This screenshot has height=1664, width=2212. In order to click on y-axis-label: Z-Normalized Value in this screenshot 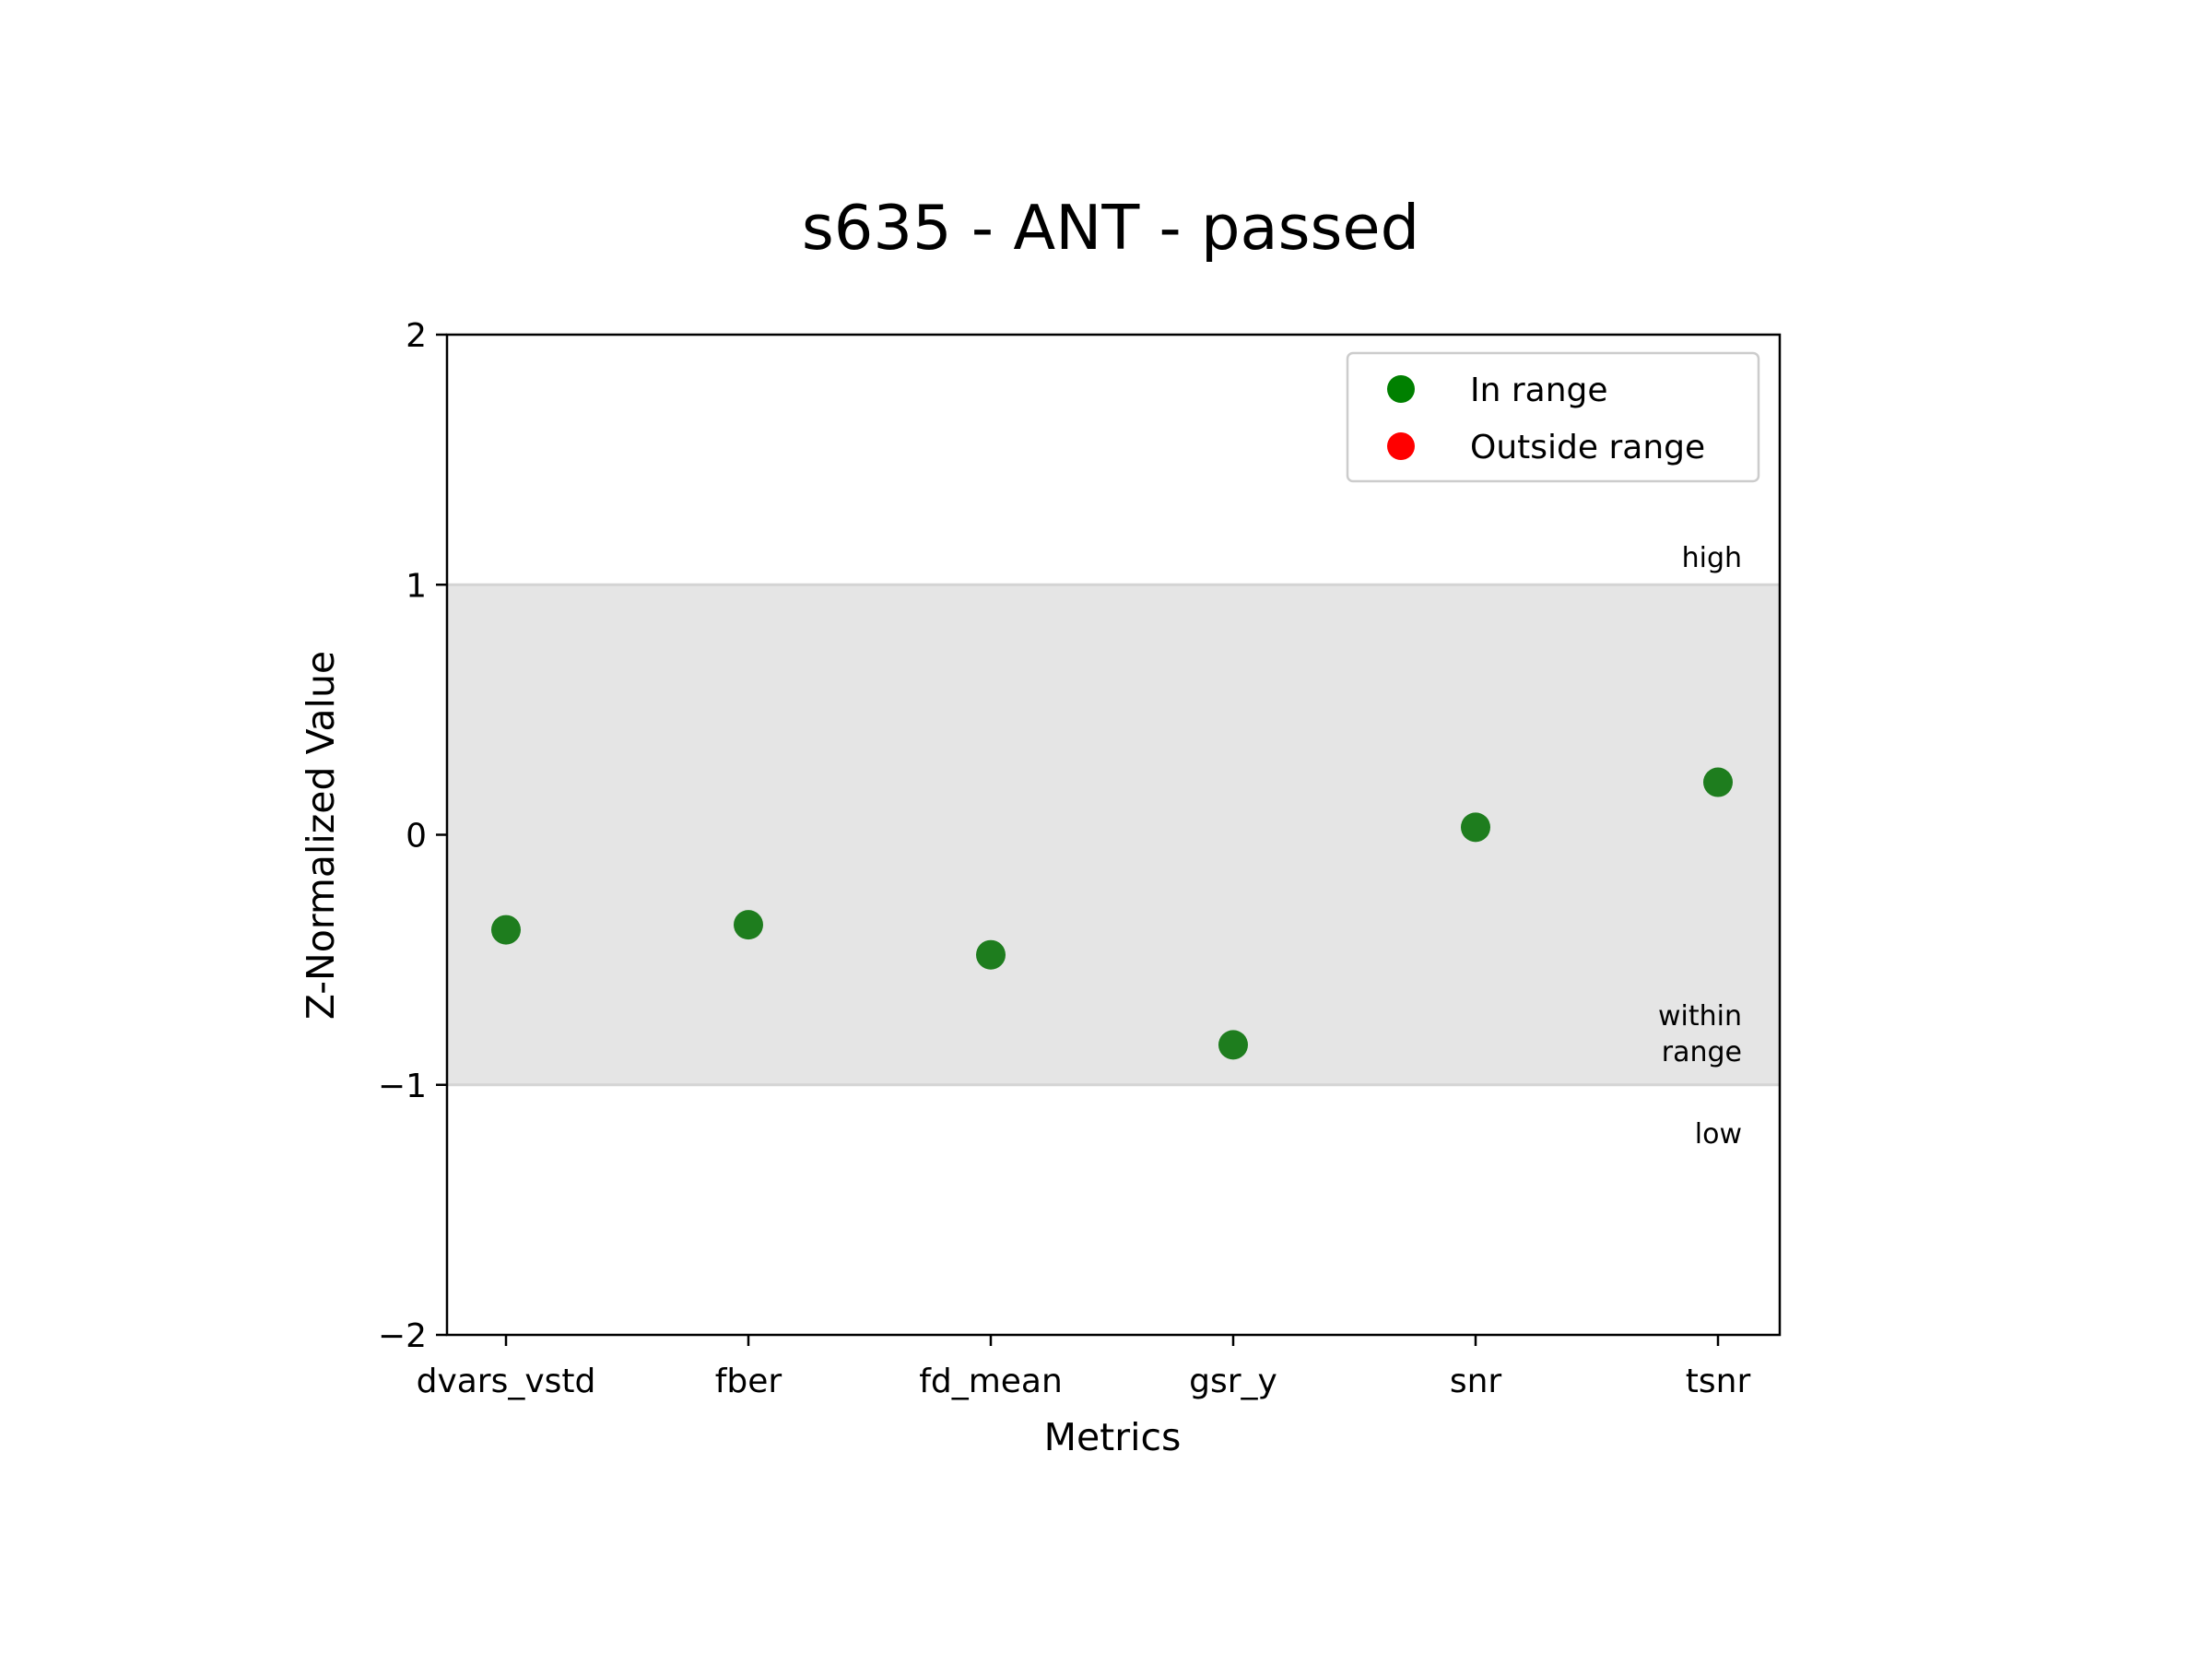, I will do `click(321, 835)`.